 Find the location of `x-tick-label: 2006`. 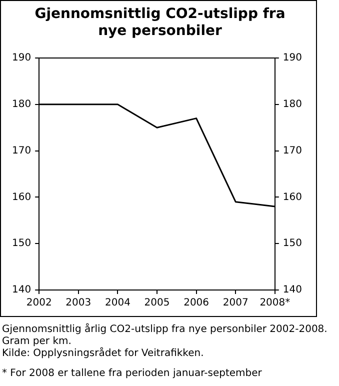

x-tick-label: 2006 is located at coordinates (197, 303).